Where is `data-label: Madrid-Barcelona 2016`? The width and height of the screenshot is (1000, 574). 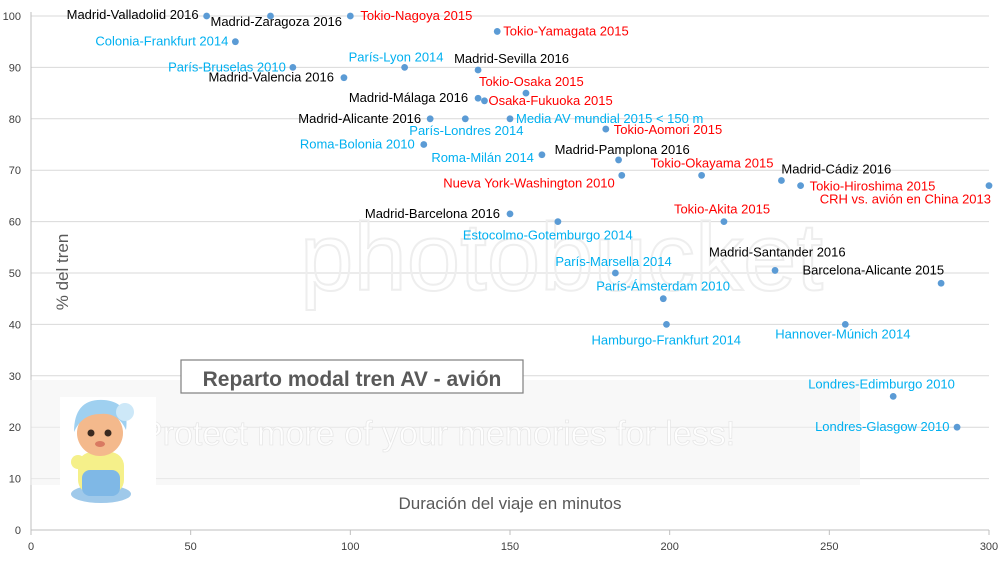 data-label: Madrid-Barcelona 2016 is located at coordinates (432, 213).